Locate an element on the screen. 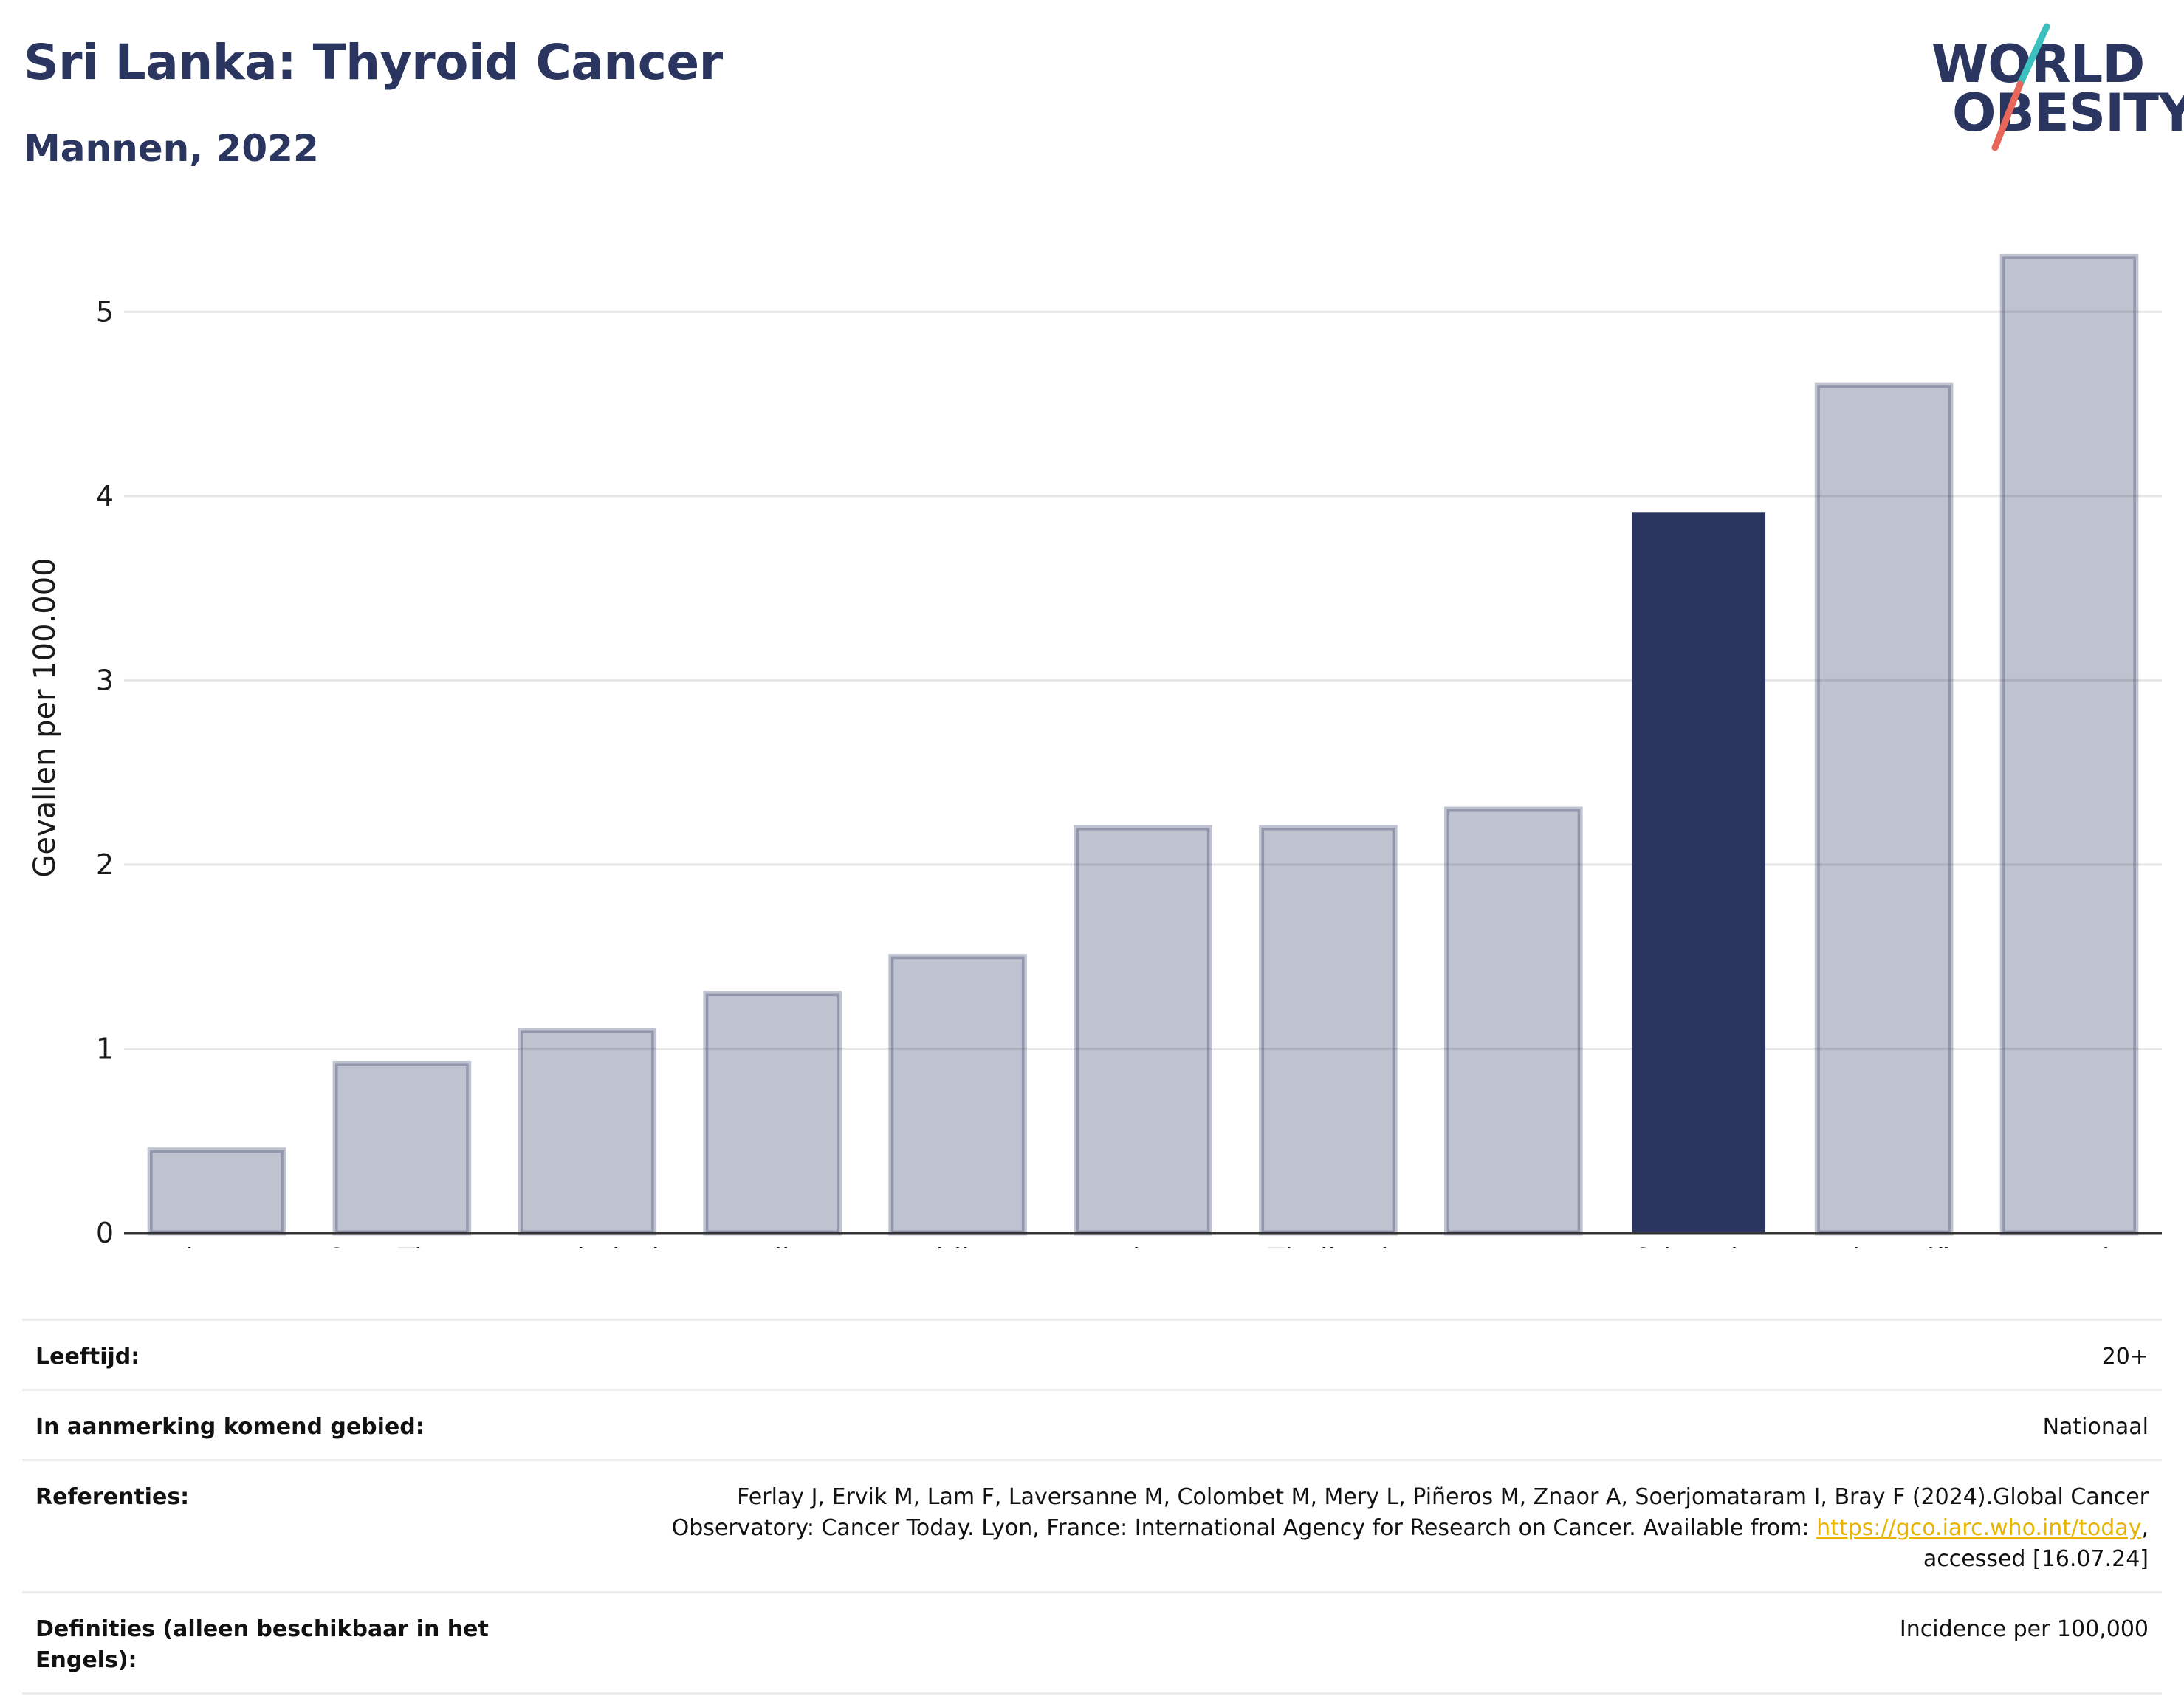 This screenshot has width=2184, height=1696. y-tick-label: 5 is located at coordinates (105, 311).